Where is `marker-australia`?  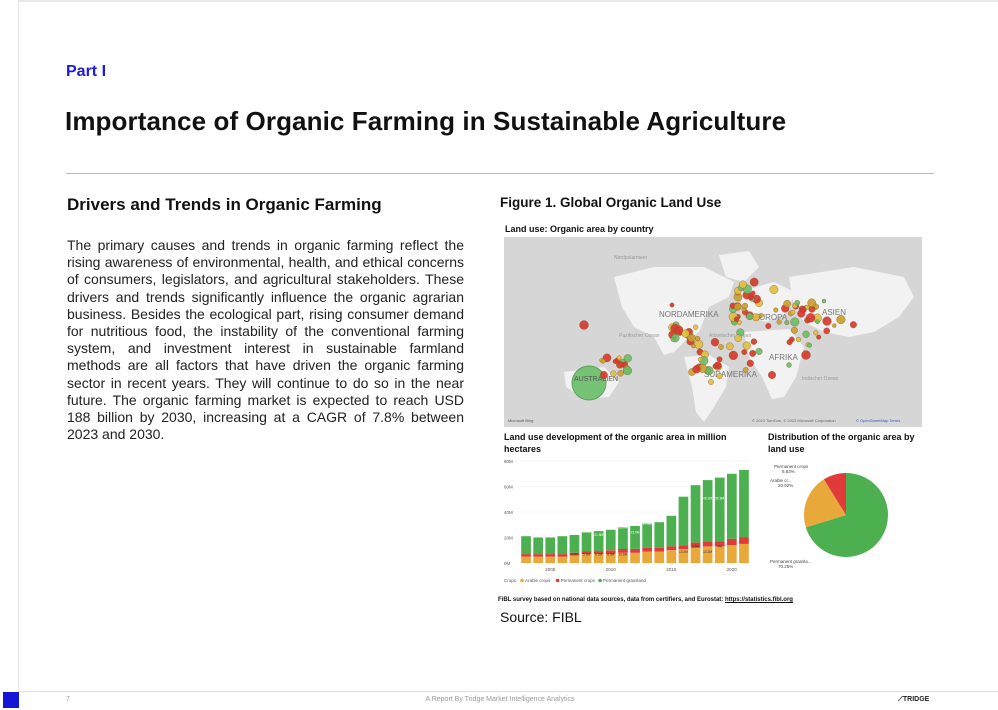 marker-australia is located at coordinates (589, 383).